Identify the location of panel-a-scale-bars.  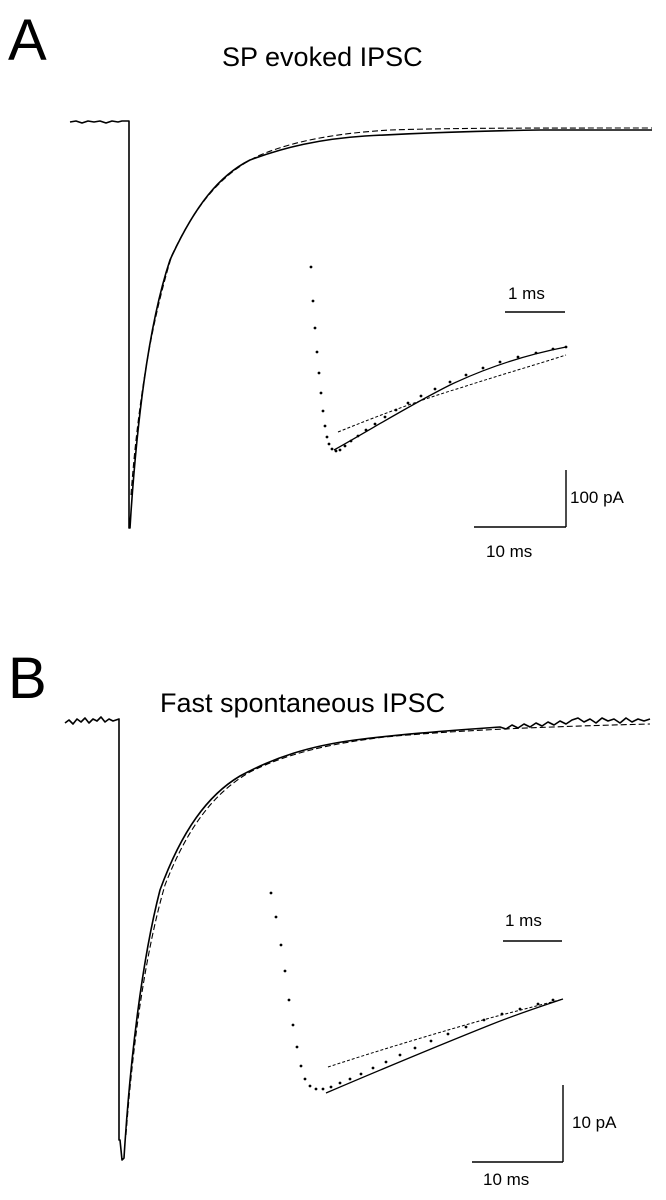
(520, 499).